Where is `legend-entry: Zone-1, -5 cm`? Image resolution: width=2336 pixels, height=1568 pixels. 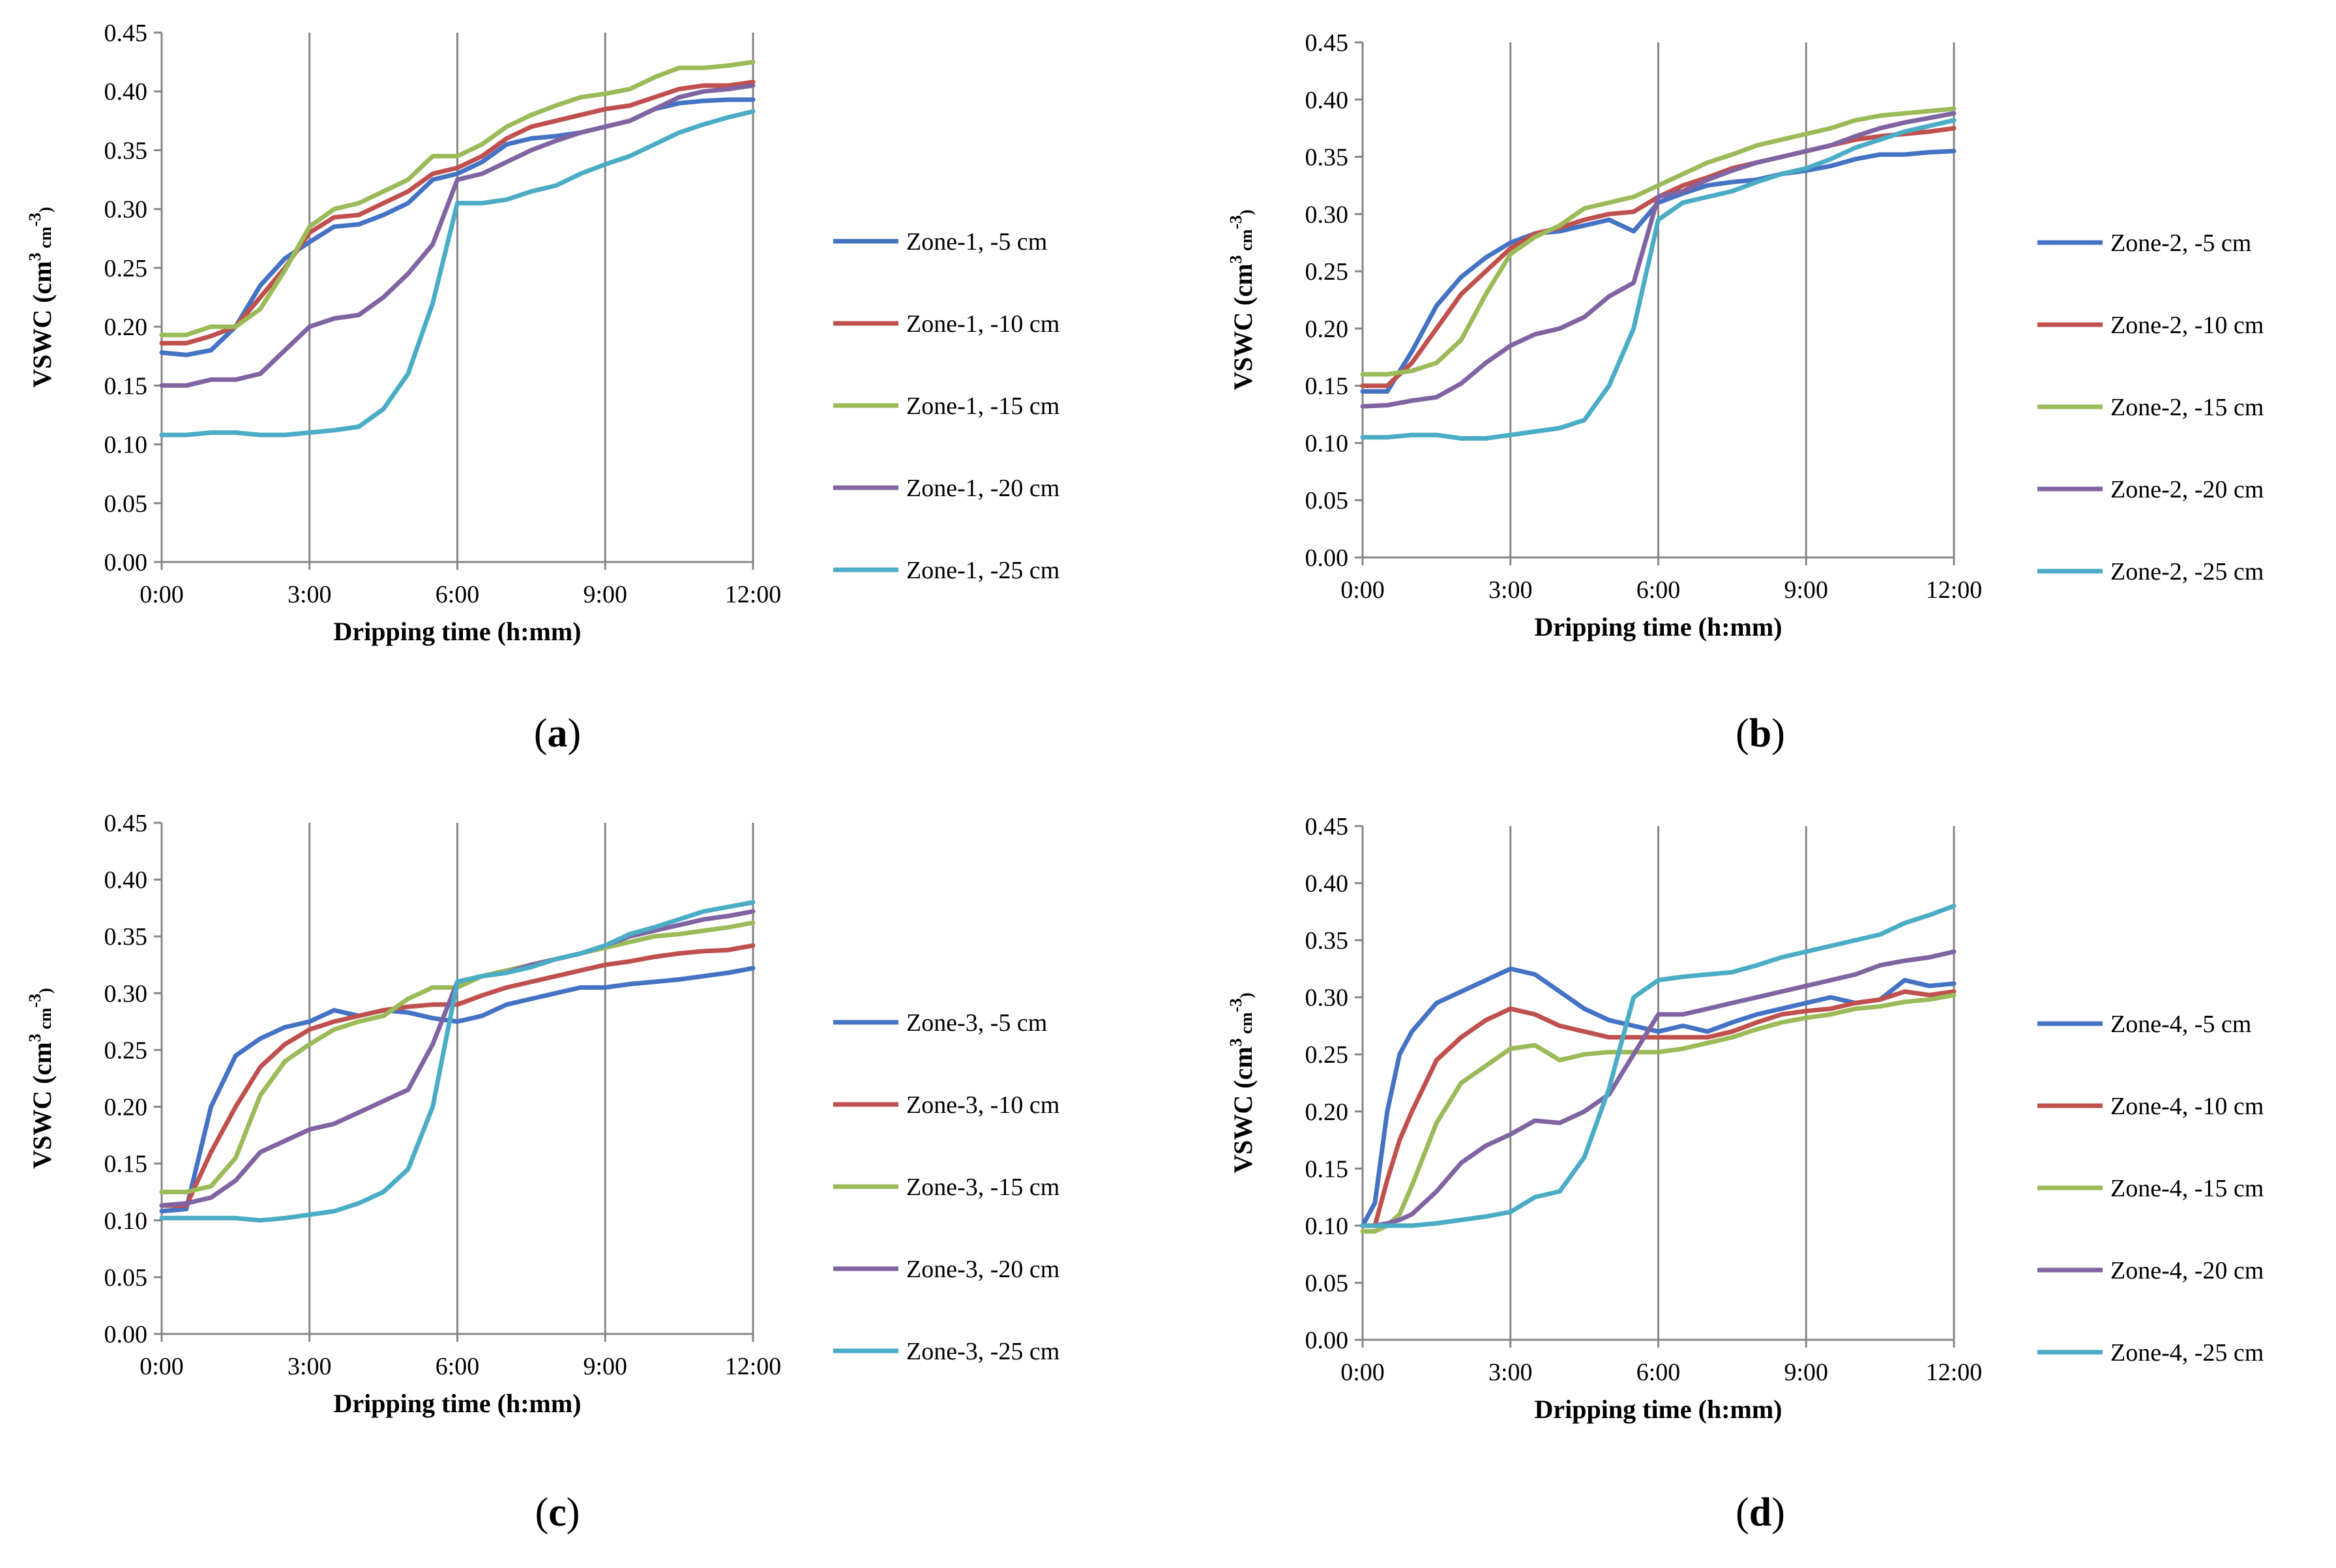
legend-entry: Zone-1, -5 cm is located at coordinates (976, 242).